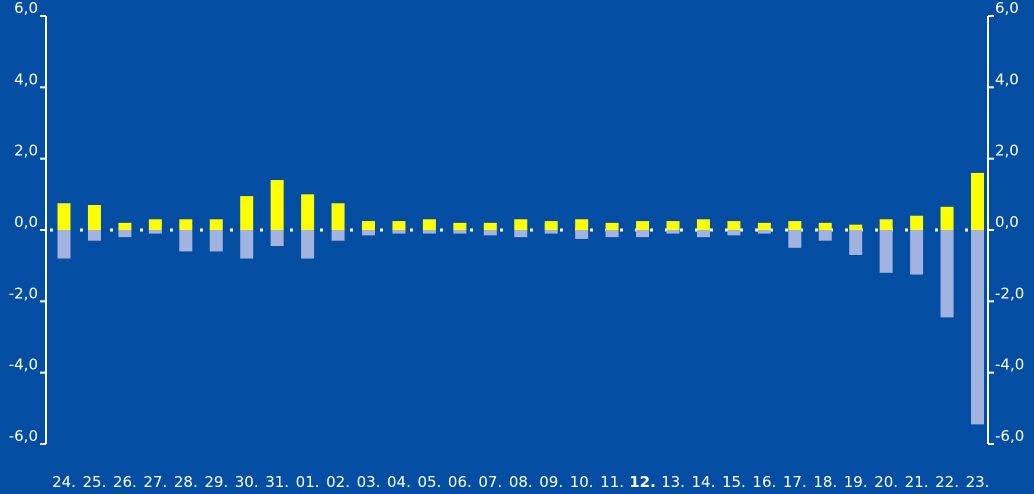 This screenshot has height=494, width=1034. Describe the element at coordinates (947, 482) in the screenshot. I see `x-tick-label: 22.` at that location.